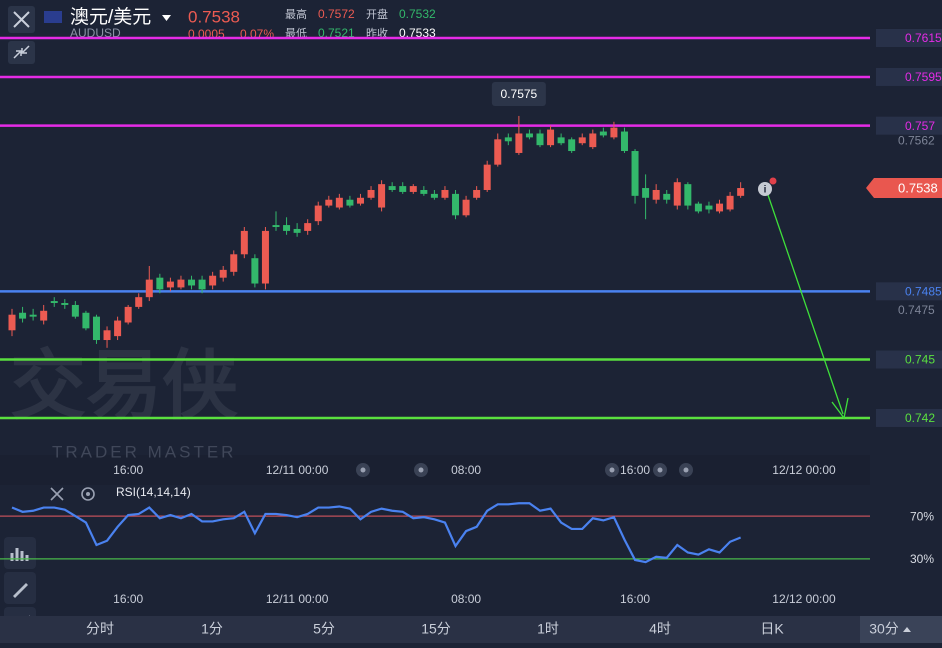 This screenshot has width=942, height=648. What do you see at coordinates (417, 33) in the screenshot?
I see `prev: 0.7533` at bounding box center [417, 33].